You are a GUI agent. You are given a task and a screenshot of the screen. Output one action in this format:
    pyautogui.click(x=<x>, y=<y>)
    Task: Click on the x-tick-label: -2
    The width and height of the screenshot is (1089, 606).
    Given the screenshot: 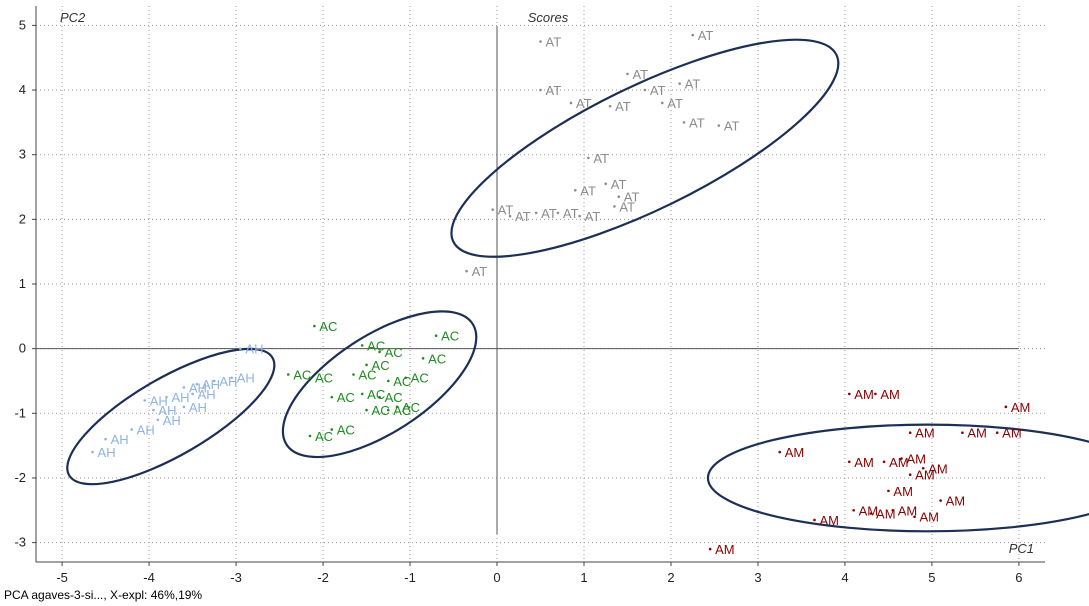 What is the action you would take?
    pyautogui.click(x=323, y=577)
    